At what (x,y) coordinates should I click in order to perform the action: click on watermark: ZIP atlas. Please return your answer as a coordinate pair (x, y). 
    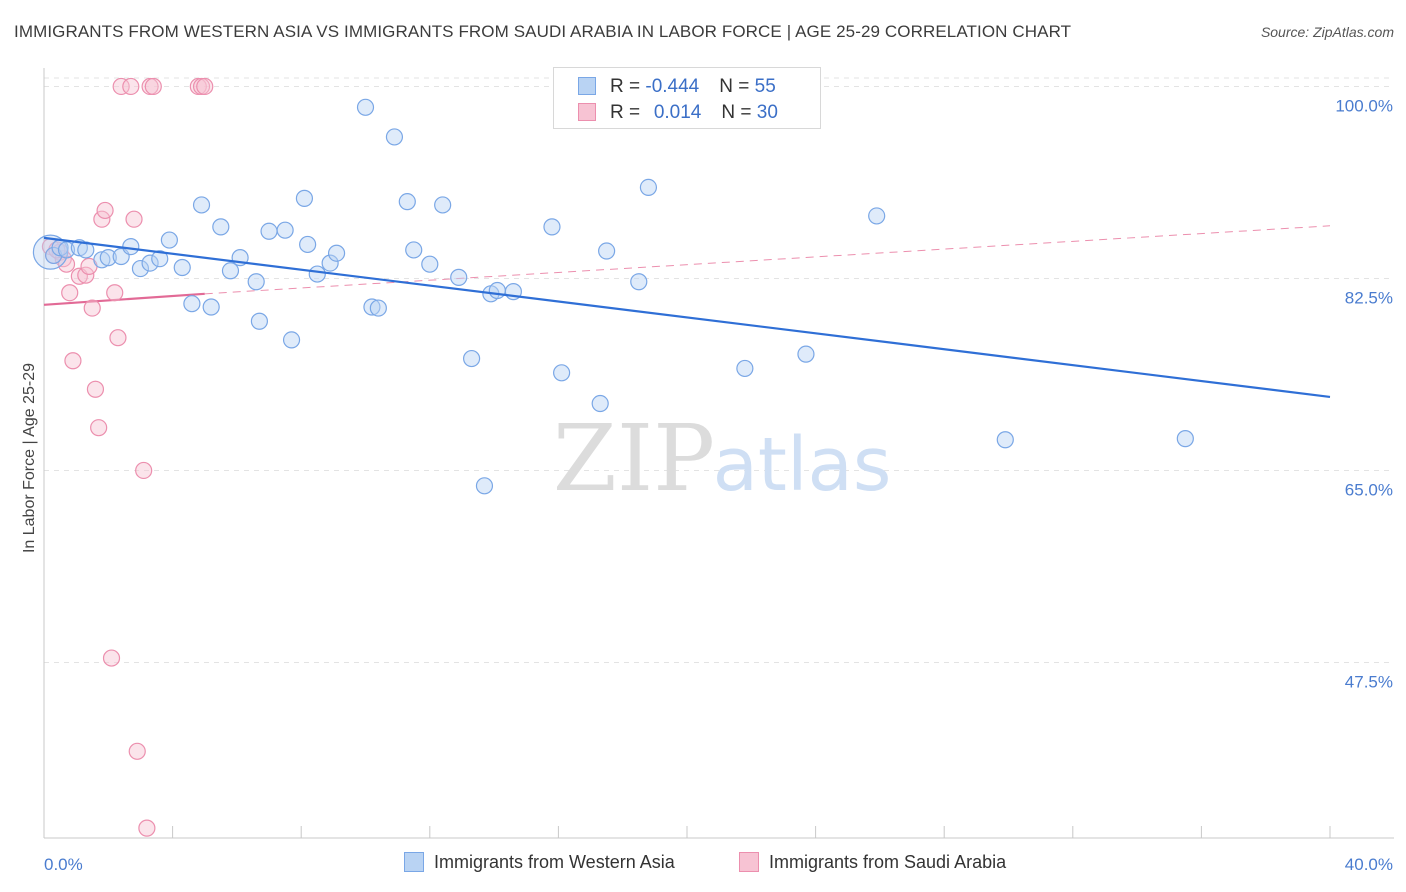
    Looking at the image, I should click on (722, 458).